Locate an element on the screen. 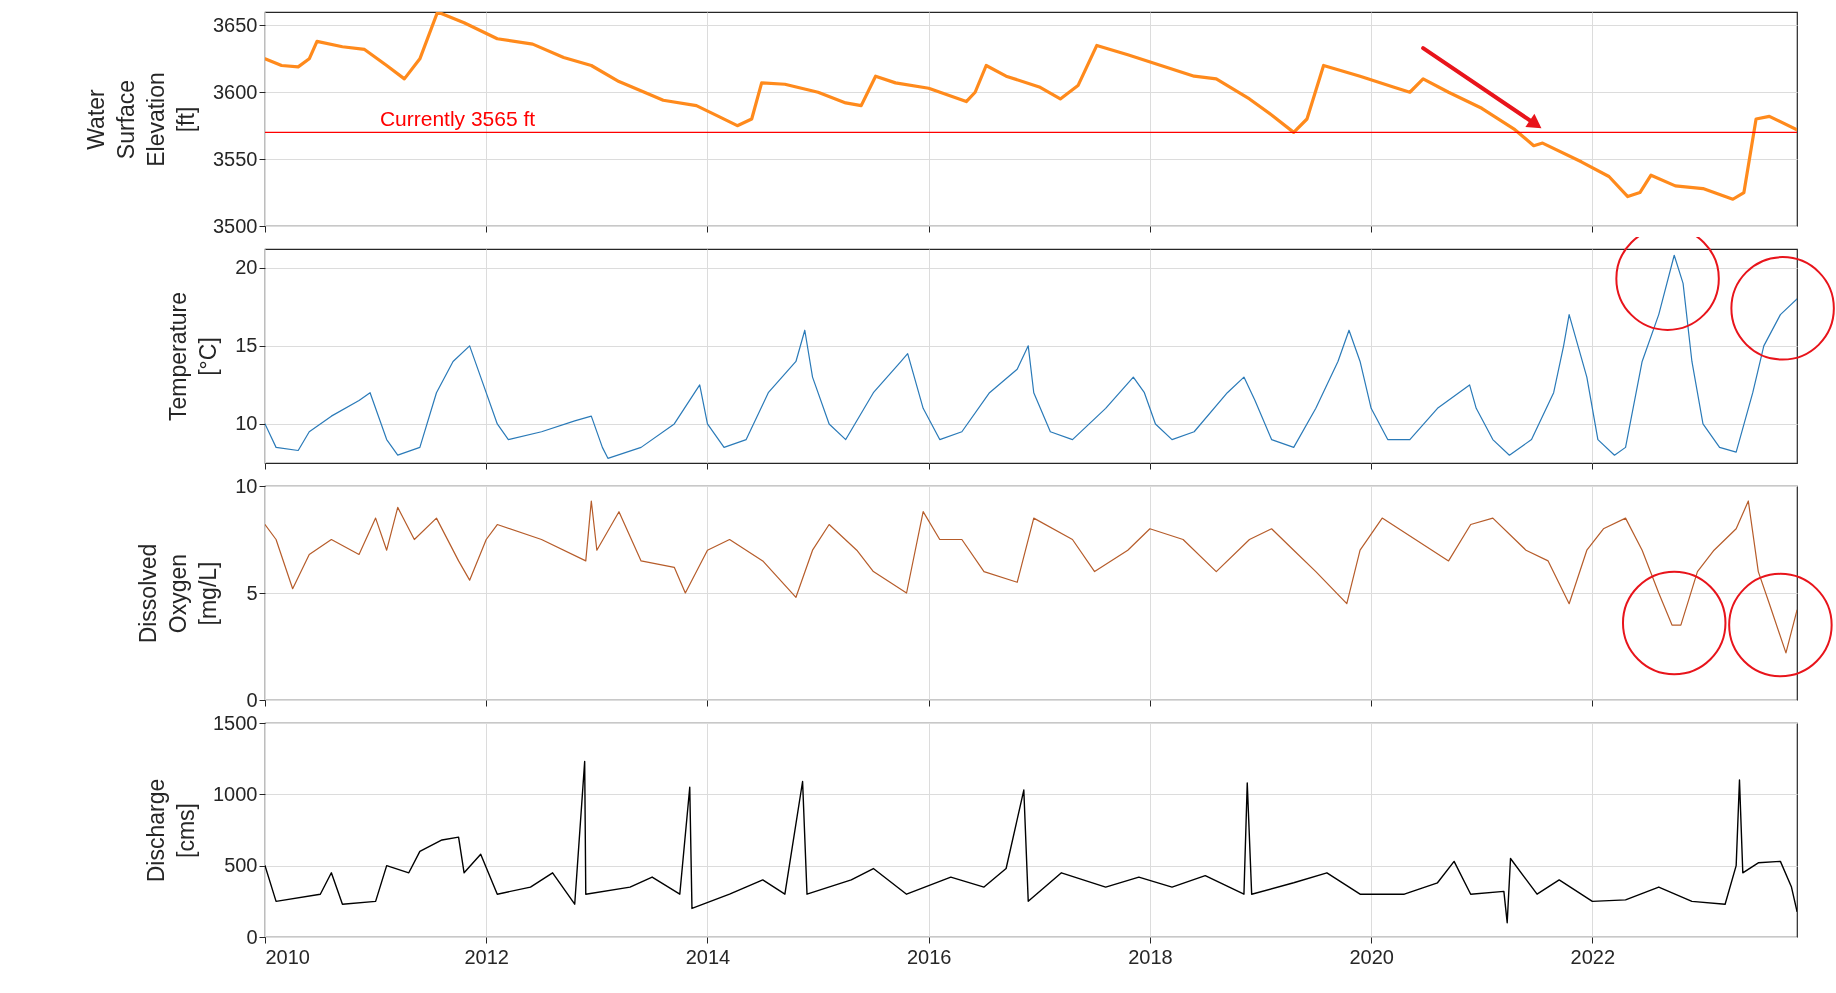 The height and width of the screenshot is (993, 1836). x-tick-label: 2014 is located at coordinates (708, 956).